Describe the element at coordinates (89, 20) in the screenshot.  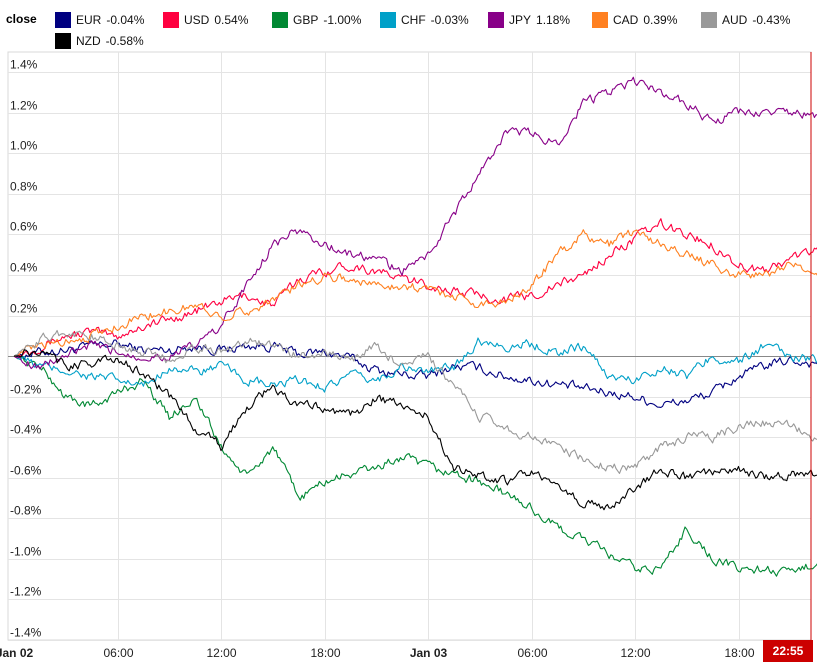
I see `legend-code-eur: EUR` at that location.